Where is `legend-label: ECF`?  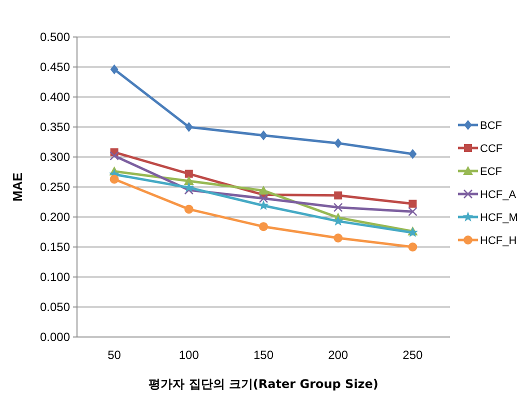
legend-label: ECF is located at coordinates (491, 172).